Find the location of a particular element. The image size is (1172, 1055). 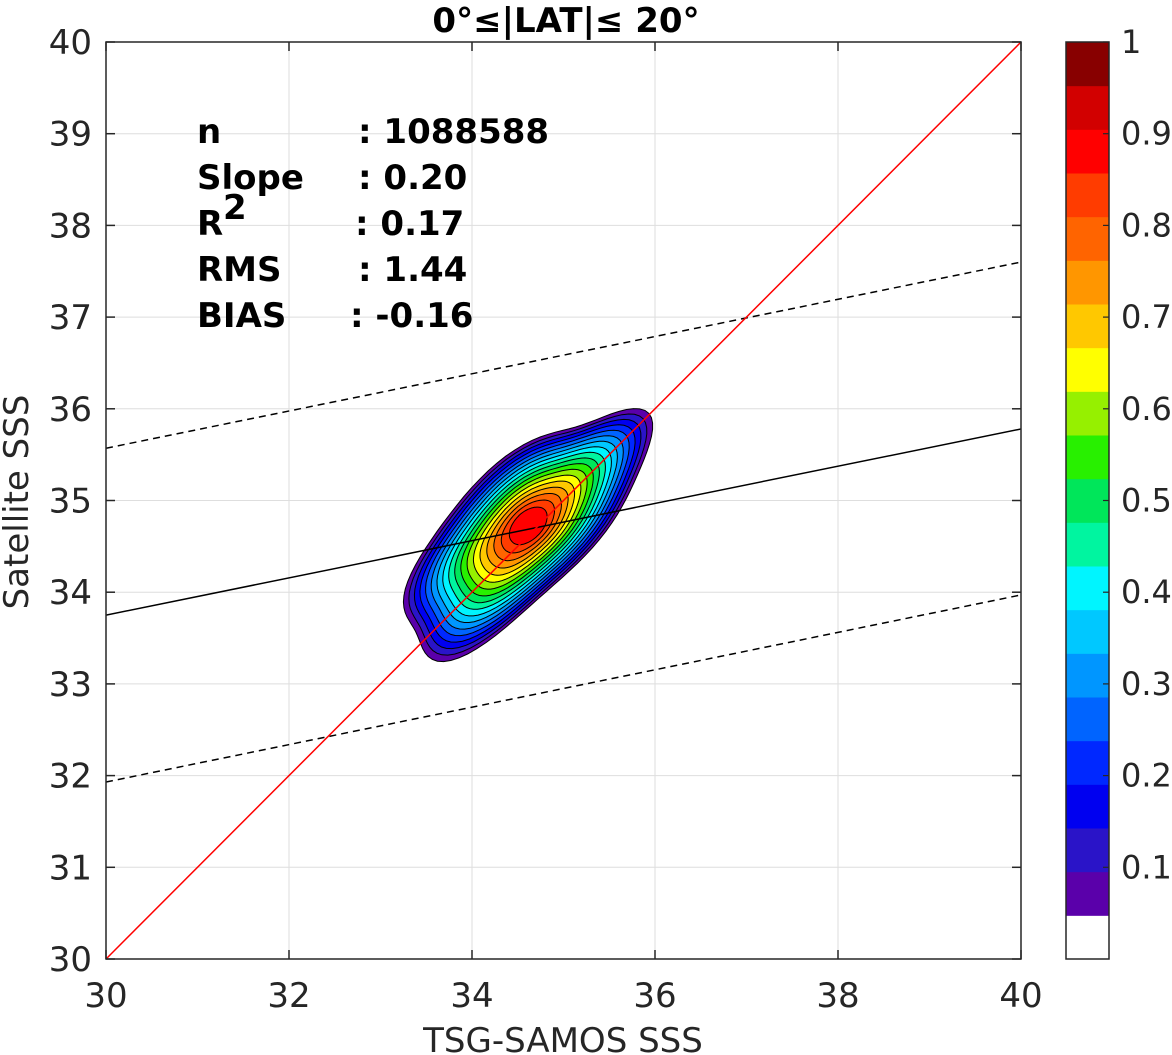

x-axis-label: TSG-SAMOS SSS is located at coordinates (562, 1038).